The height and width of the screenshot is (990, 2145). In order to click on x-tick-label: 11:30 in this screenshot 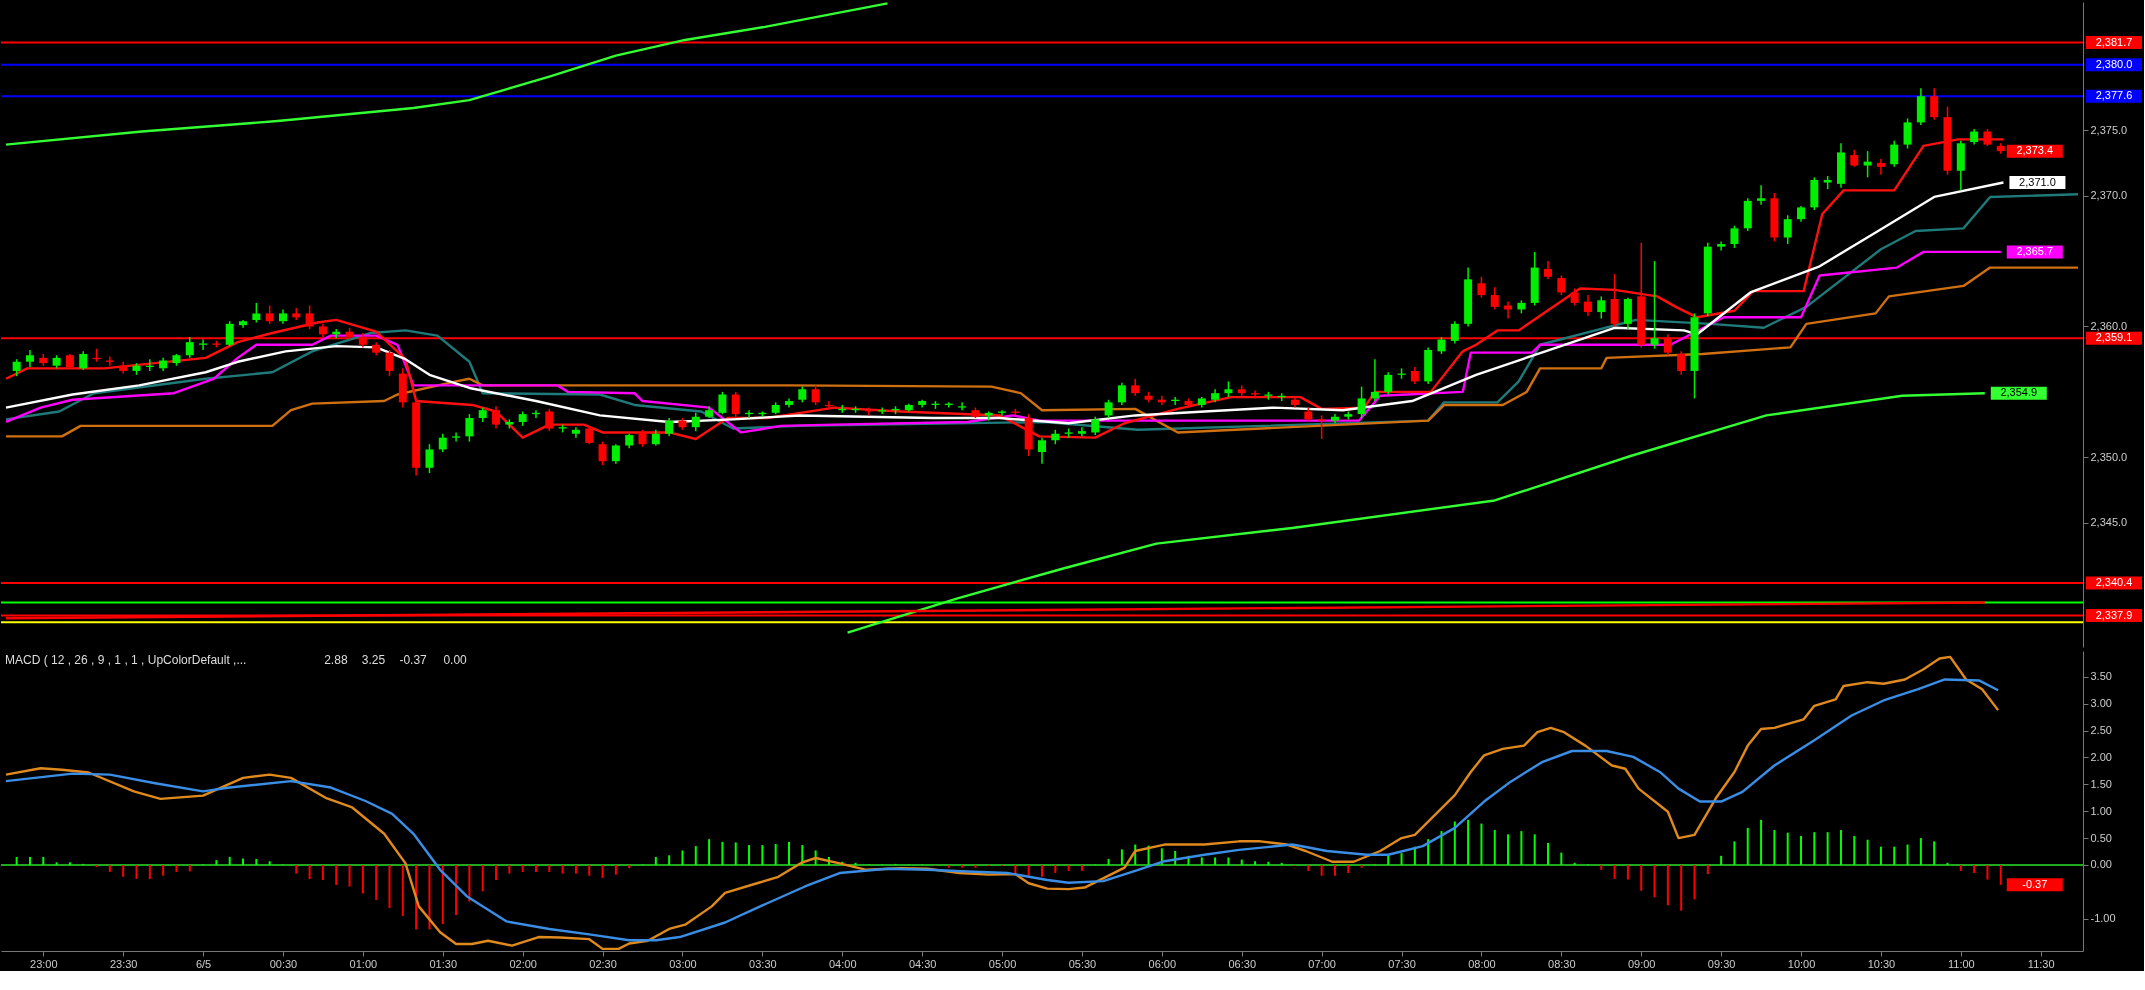, I will do `click(2041, 963)`.